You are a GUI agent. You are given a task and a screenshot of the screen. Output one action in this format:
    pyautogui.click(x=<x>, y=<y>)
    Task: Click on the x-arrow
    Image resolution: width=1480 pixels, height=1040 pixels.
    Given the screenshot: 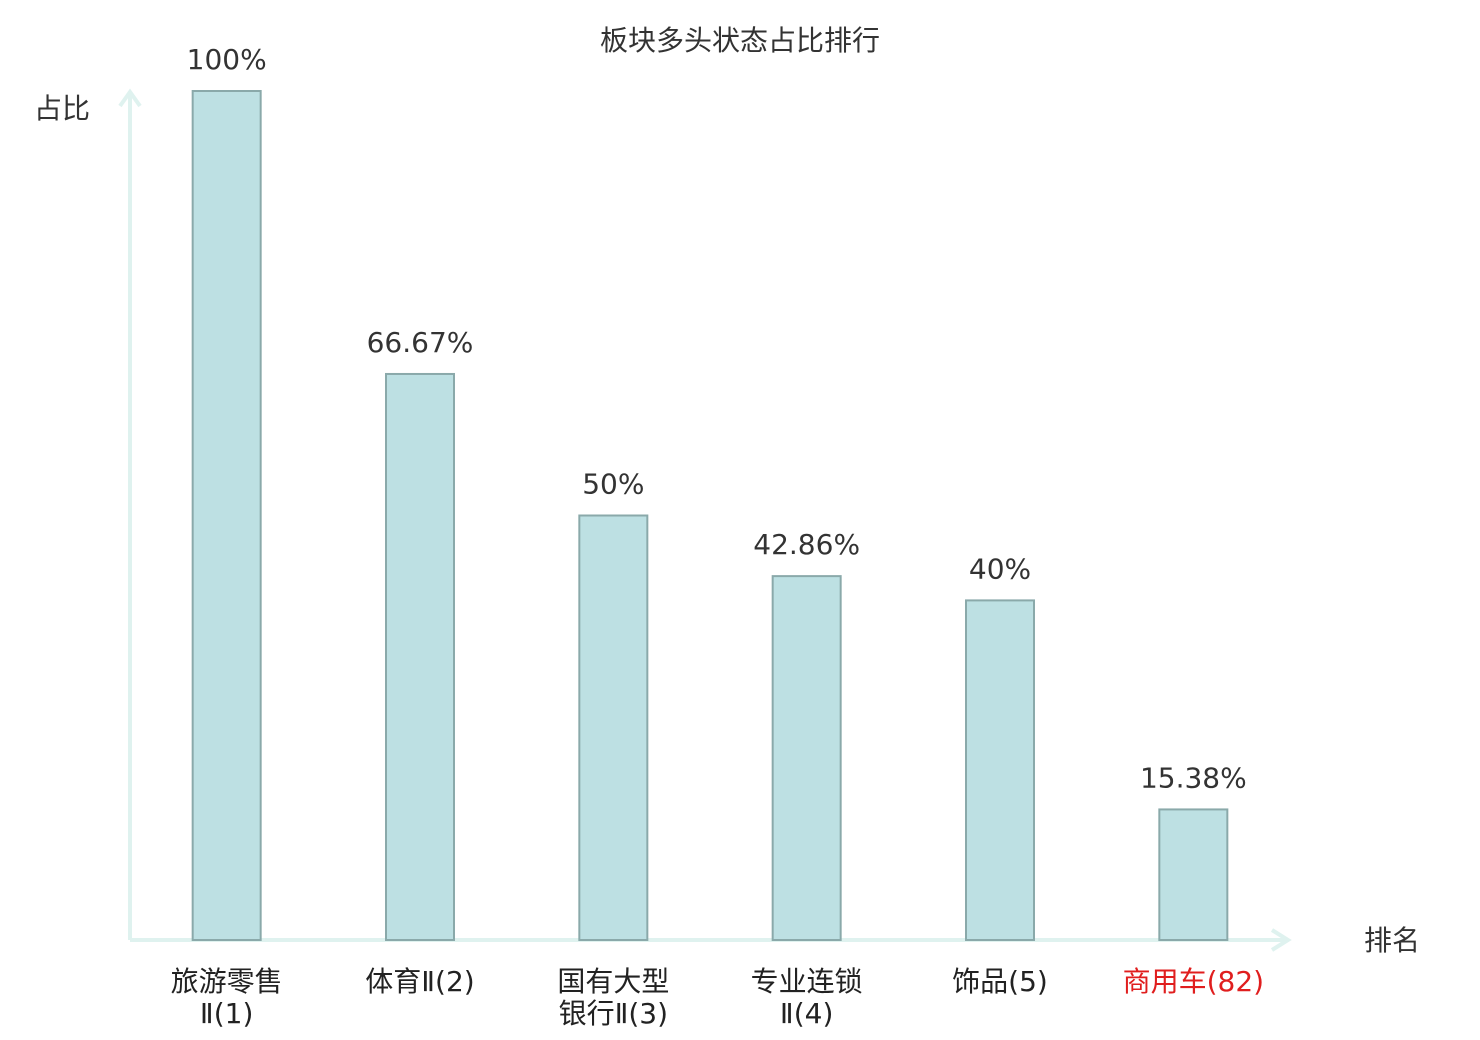 What is the action you would take?
    pyautogui.click(x=1281, y=940)
    